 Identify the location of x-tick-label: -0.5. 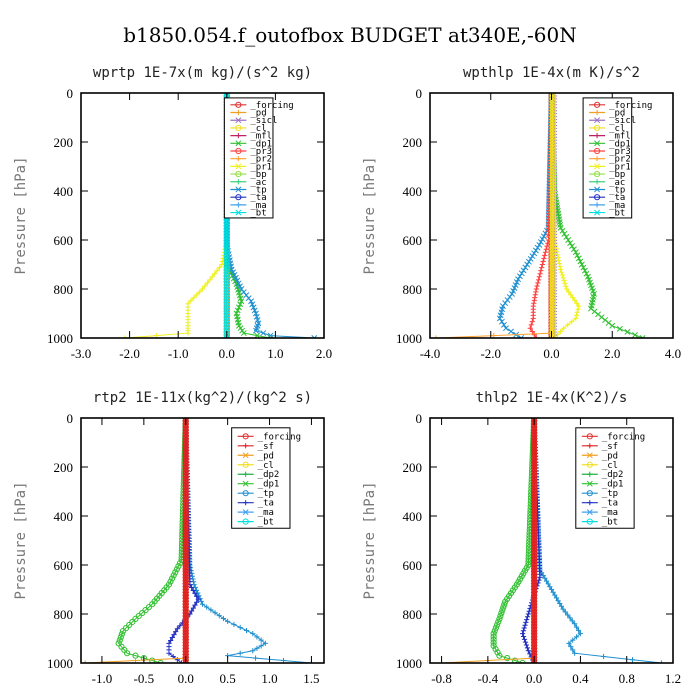
(144, 678).